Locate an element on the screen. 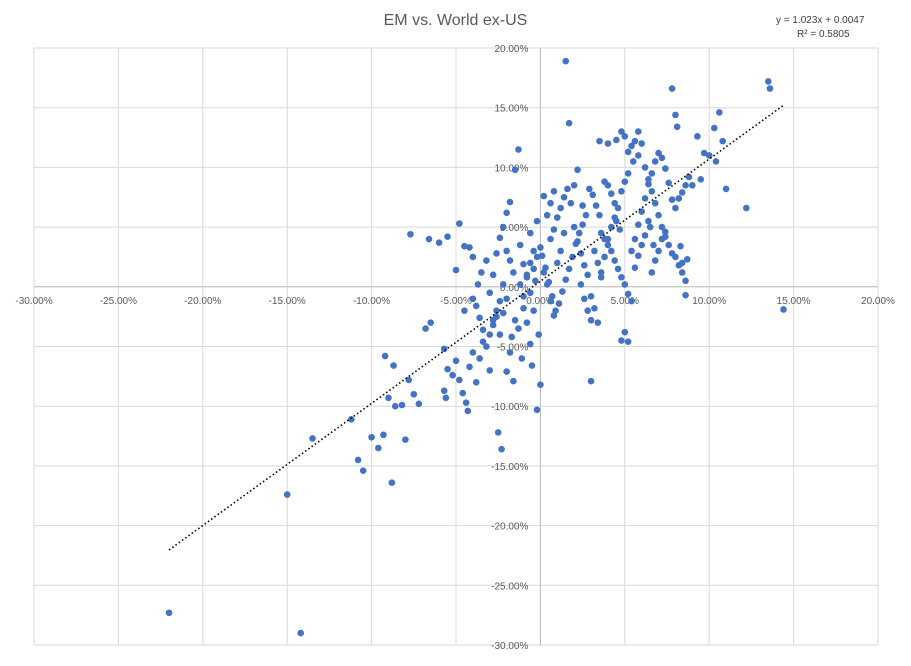 This screenshot has width=911, height=666. chart-title: EM vs. World ex-US is located at coordinates (455, 20).